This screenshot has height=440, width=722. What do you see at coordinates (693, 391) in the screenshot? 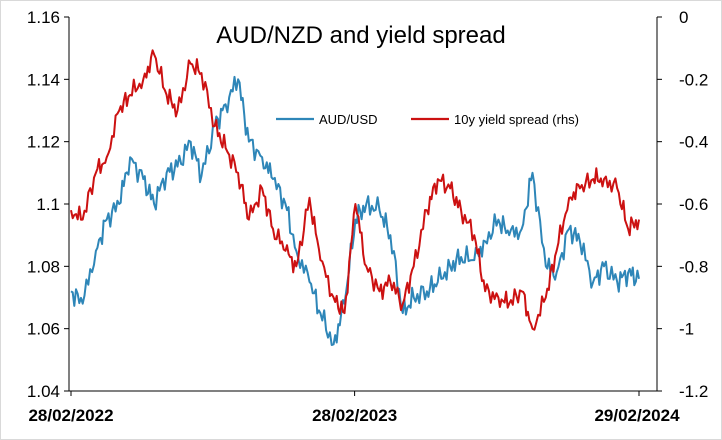
I see `right-tick-label: -1.2` at bounding box center [693, 391].